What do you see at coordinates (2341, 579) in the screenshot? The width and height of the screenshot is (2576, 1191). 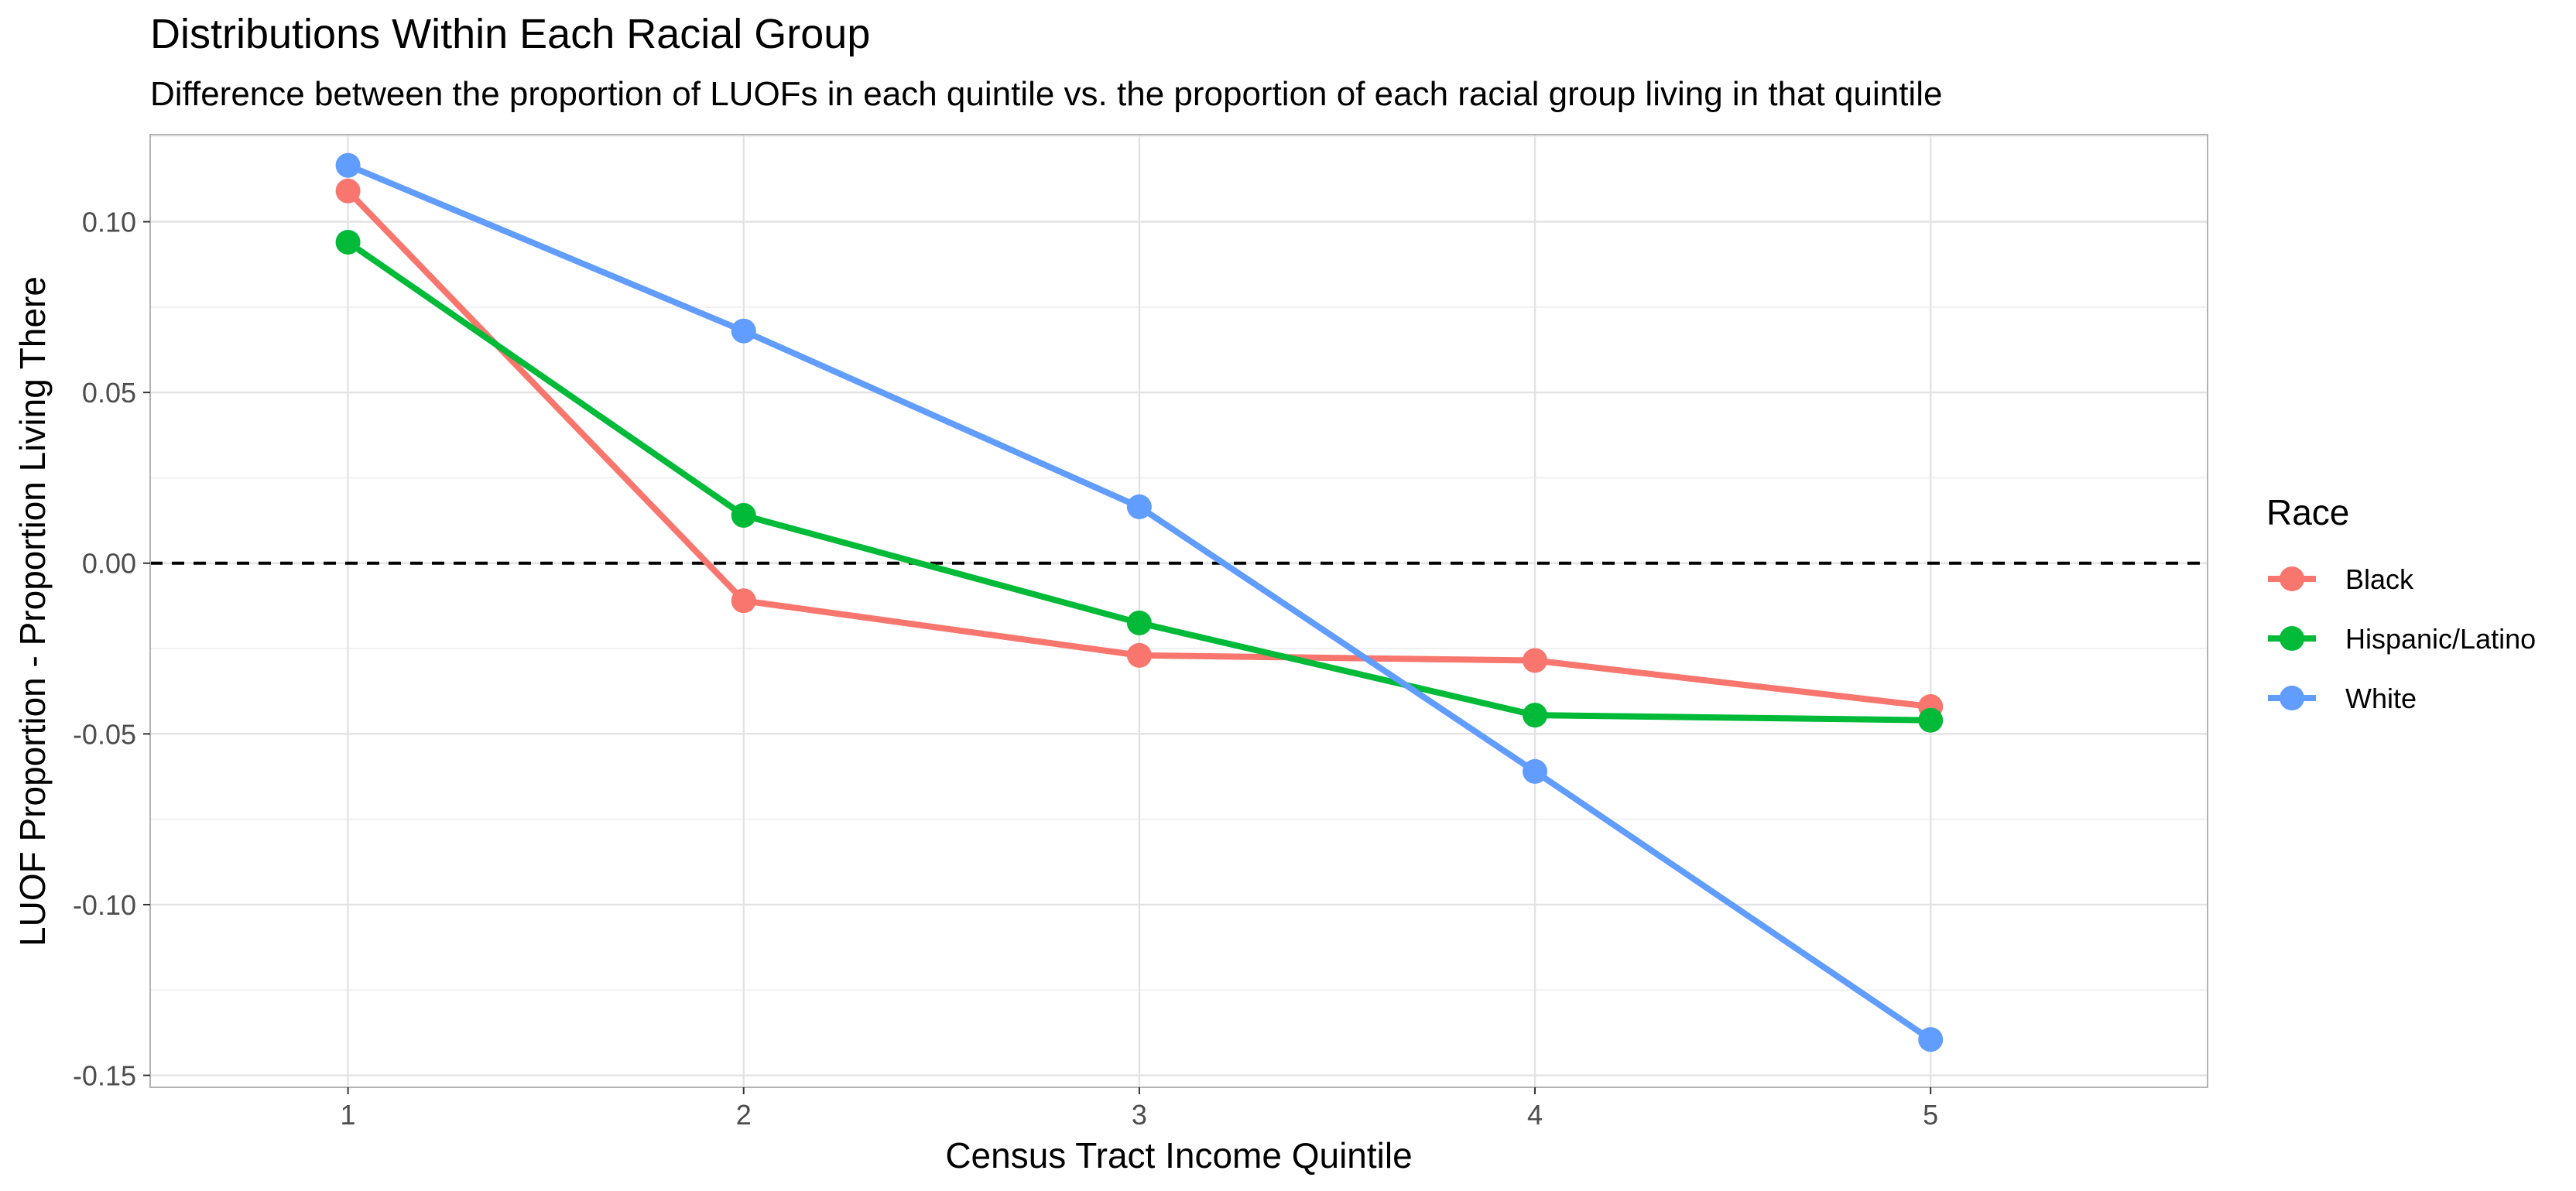 I see `legend-item-black: Black` at bounding box center [2341, 579].